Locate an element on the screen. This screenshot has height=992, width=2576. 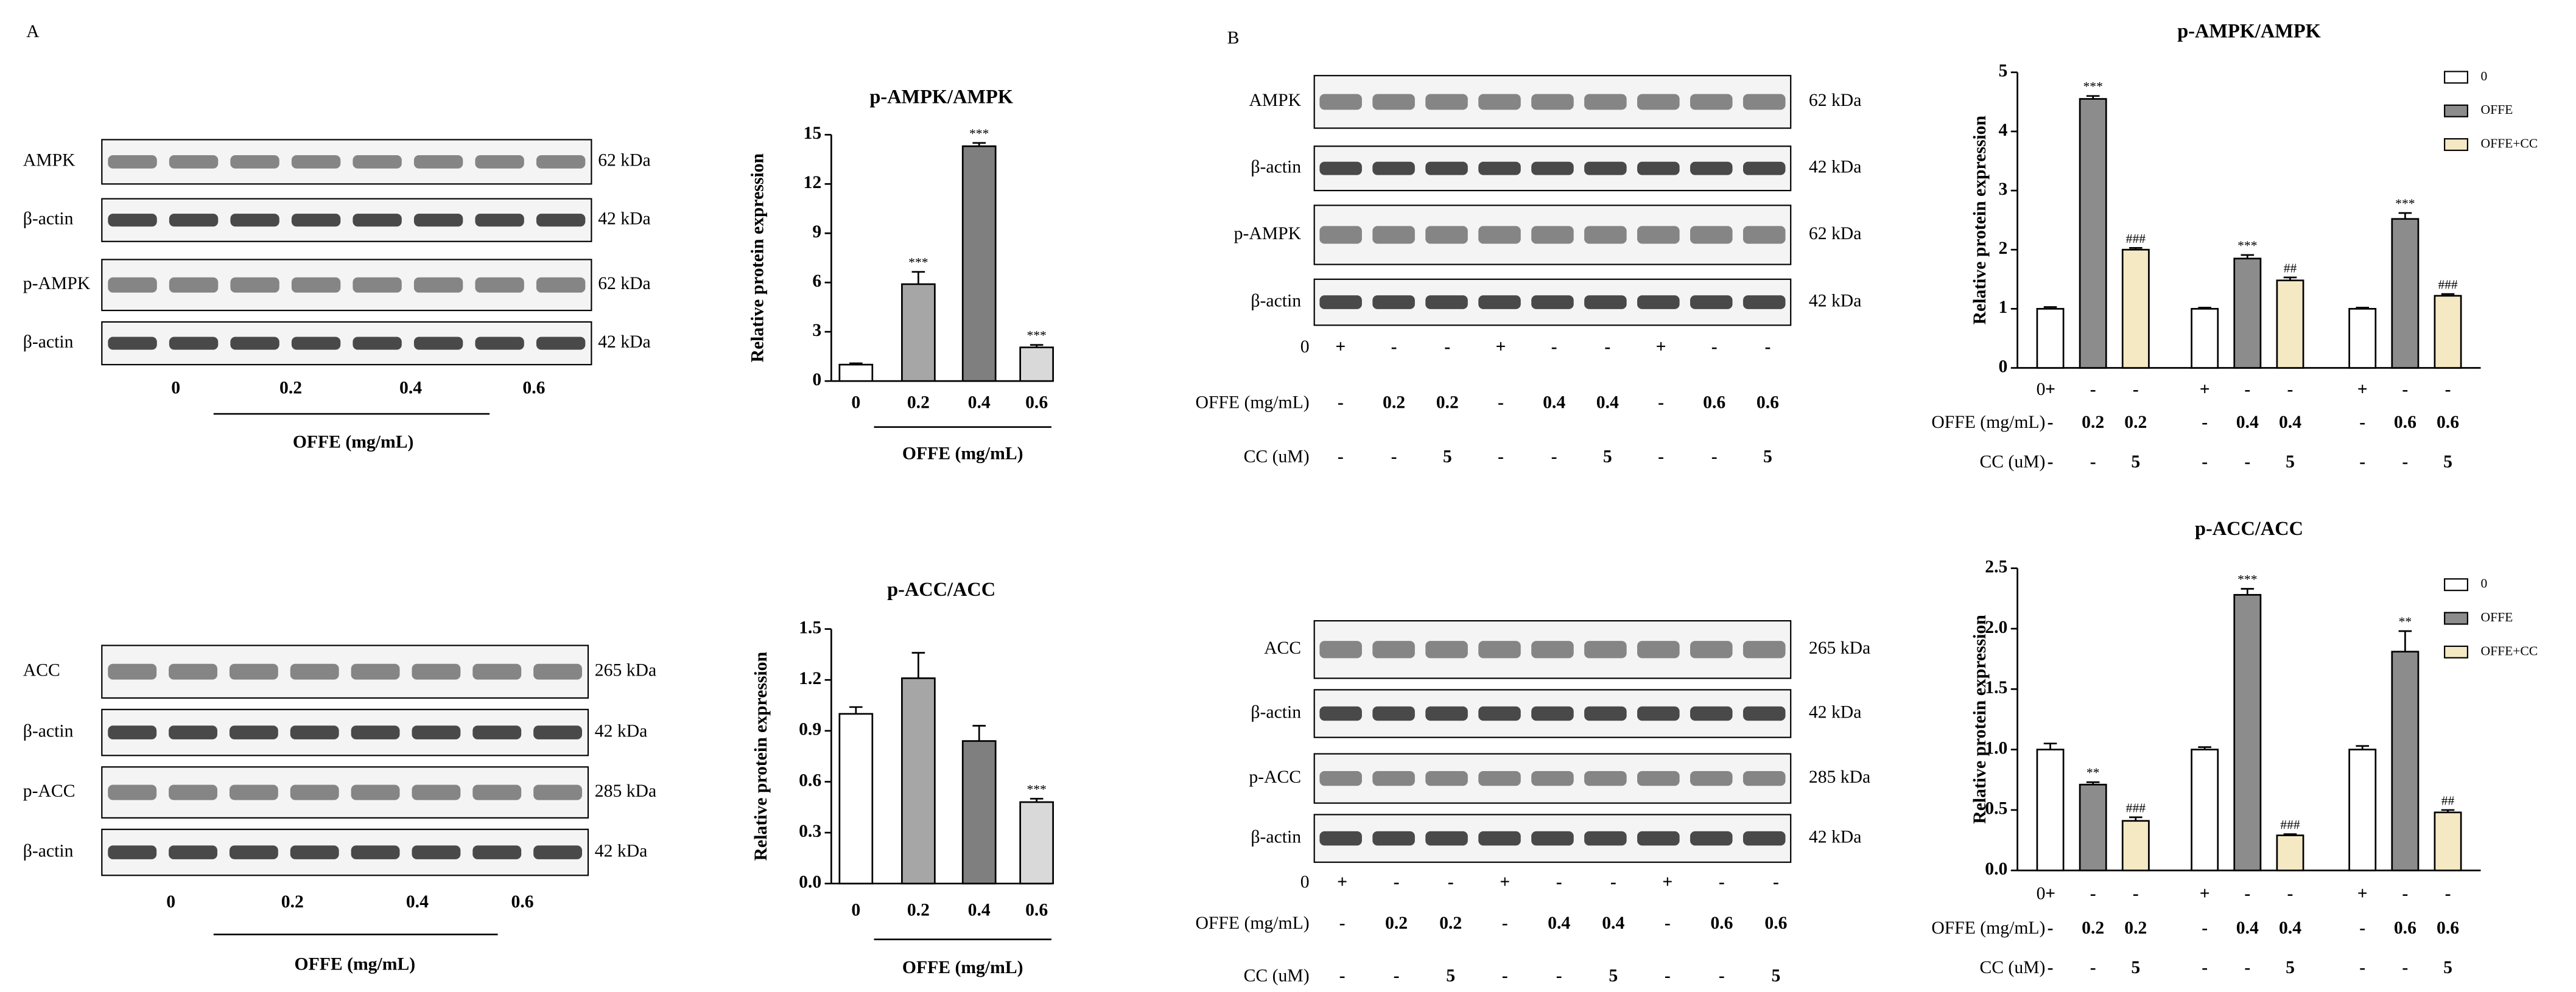
lane-label: 0.4 is located at coordinates (410, 387).